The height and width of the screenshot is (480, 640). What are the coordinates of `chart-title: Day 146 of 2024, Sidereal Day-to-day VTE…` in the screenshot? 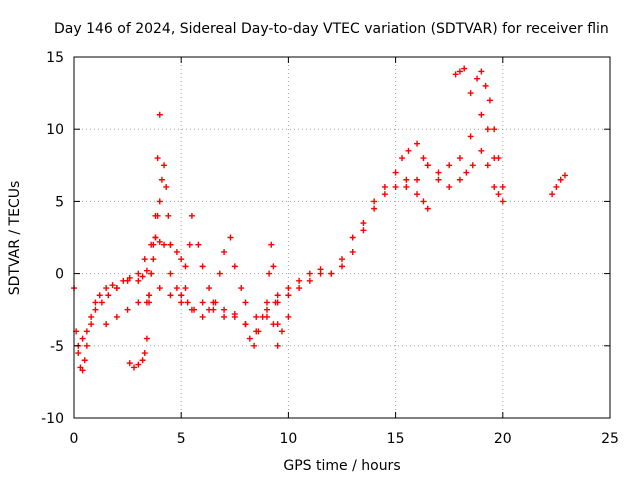 It's located at (331, 29).